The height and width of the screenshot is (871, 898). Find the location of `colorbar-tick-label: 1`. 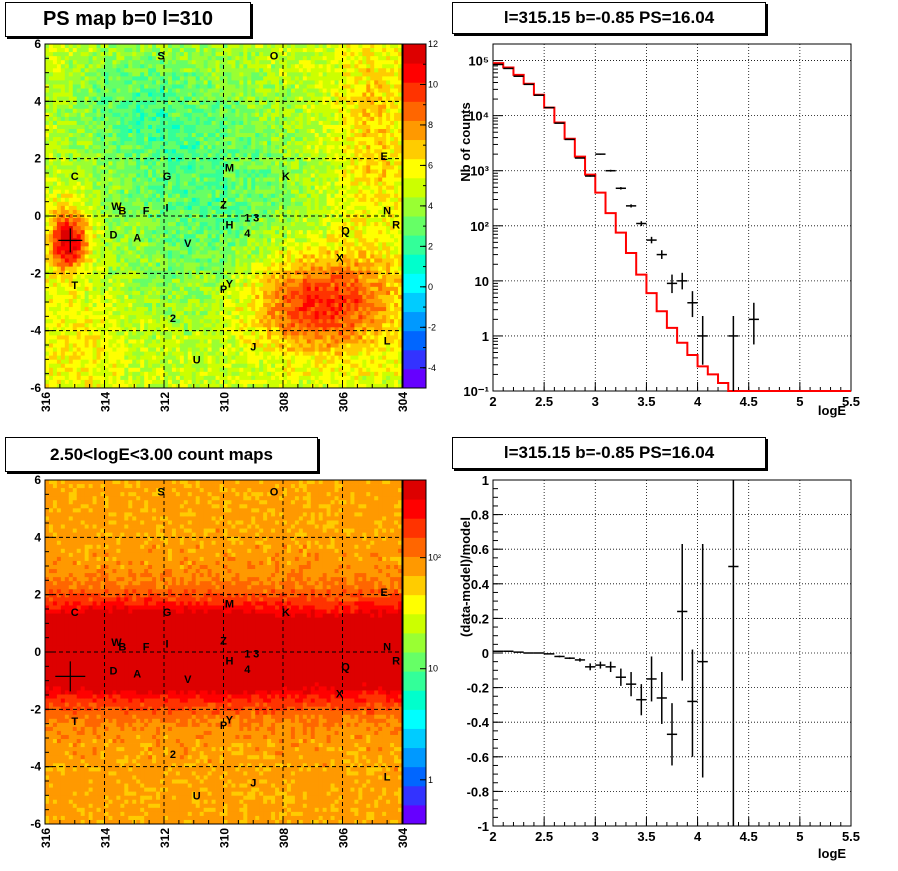

colorbar-tick-label: 1 is located at coordinates (430, 780).